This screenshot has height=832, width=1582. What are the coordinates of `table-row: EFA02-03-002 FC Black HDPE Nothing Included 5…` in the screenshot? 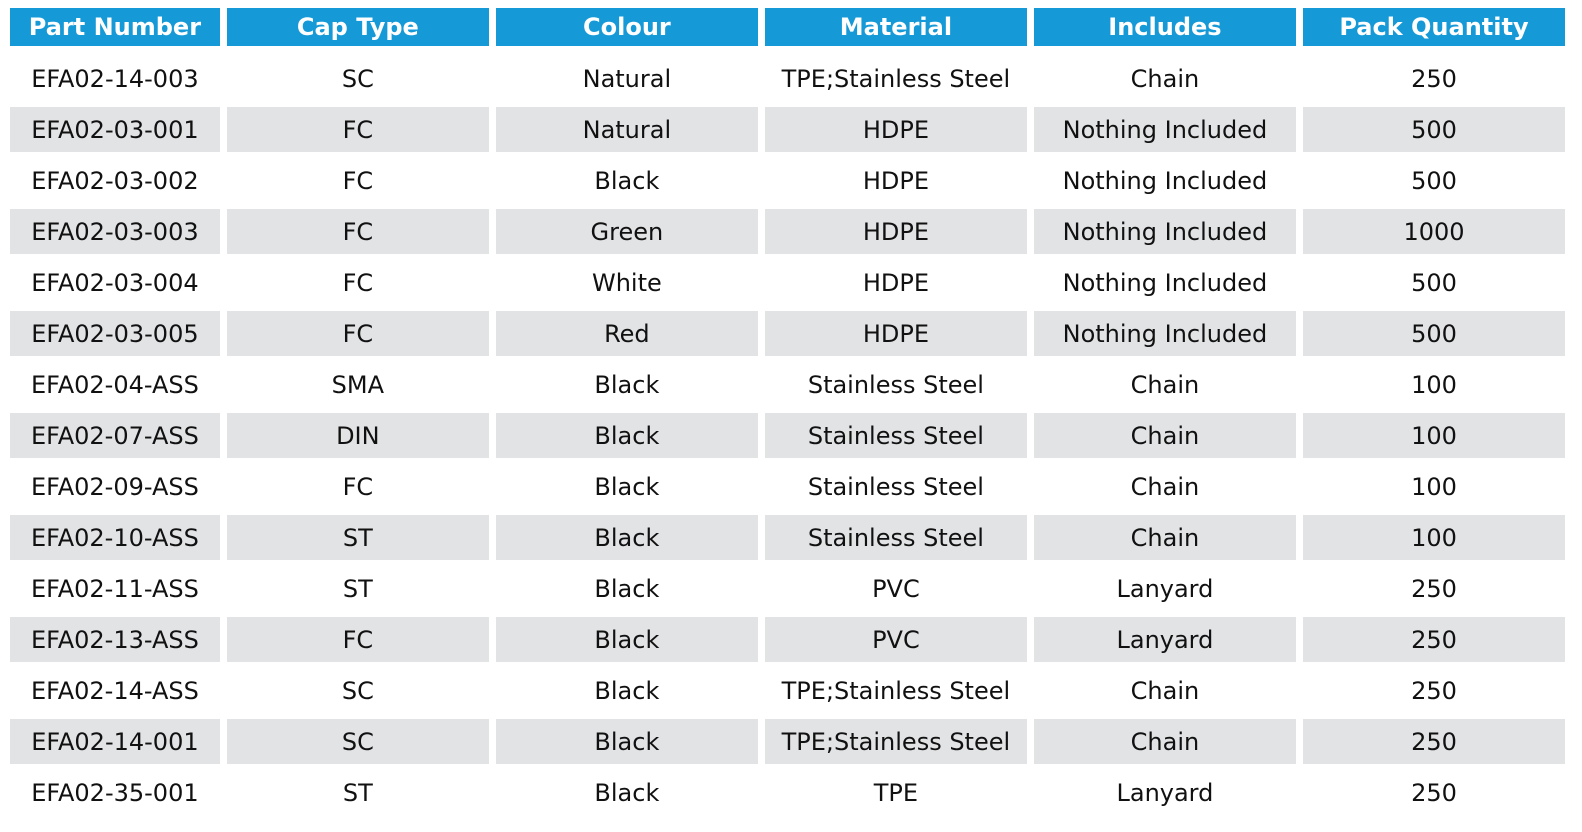 It's located at (787, 180).